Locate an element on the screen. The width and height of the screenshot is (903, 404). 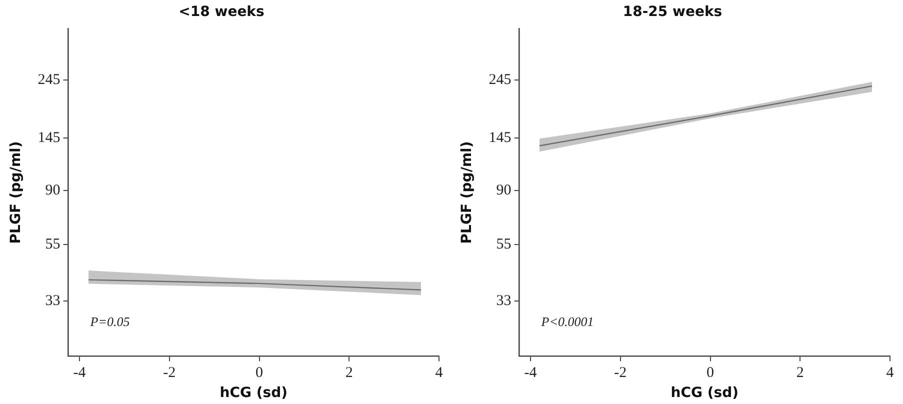
chart-title: 18-25 weeks is located at coordinates (672, 12).